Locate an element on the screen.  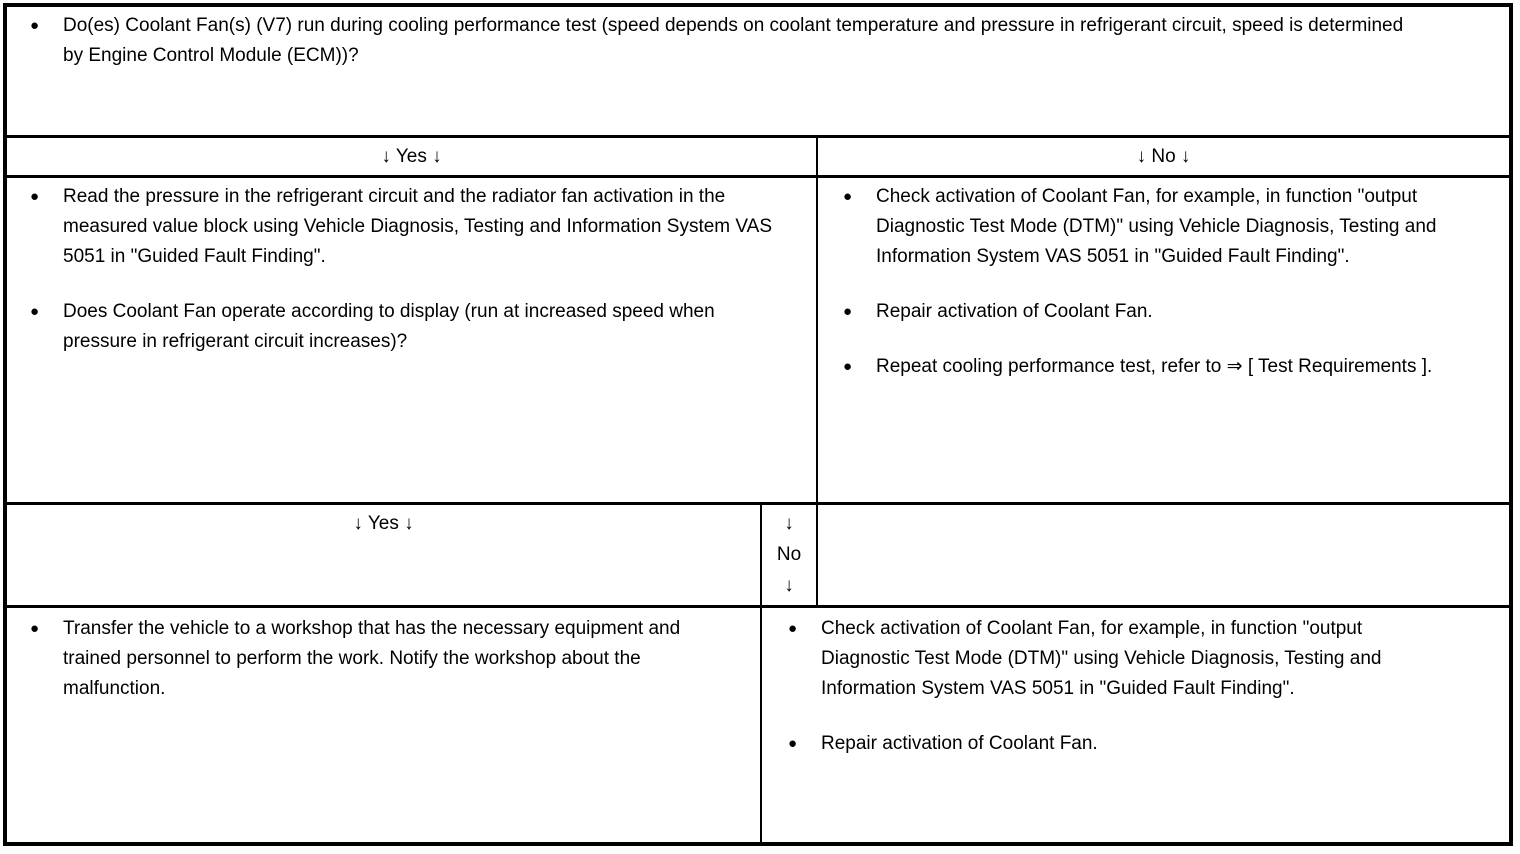
yes-branch-header: ↓ Yes ↓ is located at coordinates (412, 156).